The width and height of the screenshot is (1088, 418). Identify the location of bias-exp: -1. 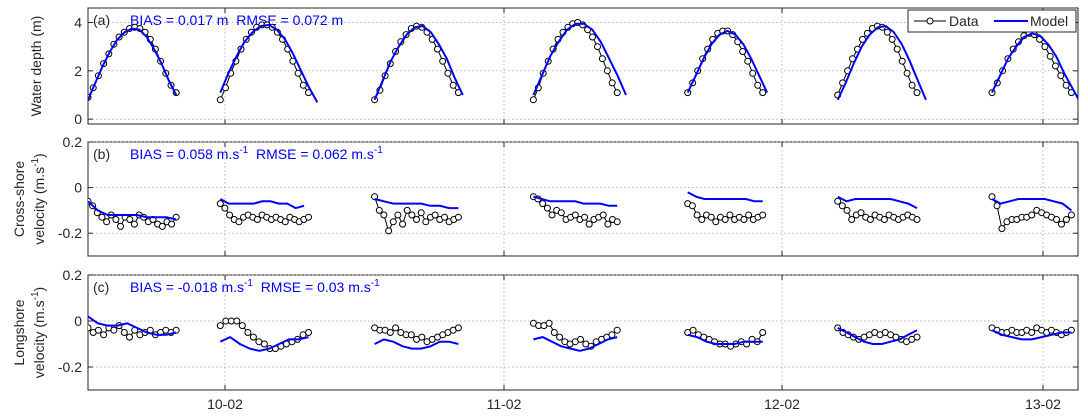
(243, 150).